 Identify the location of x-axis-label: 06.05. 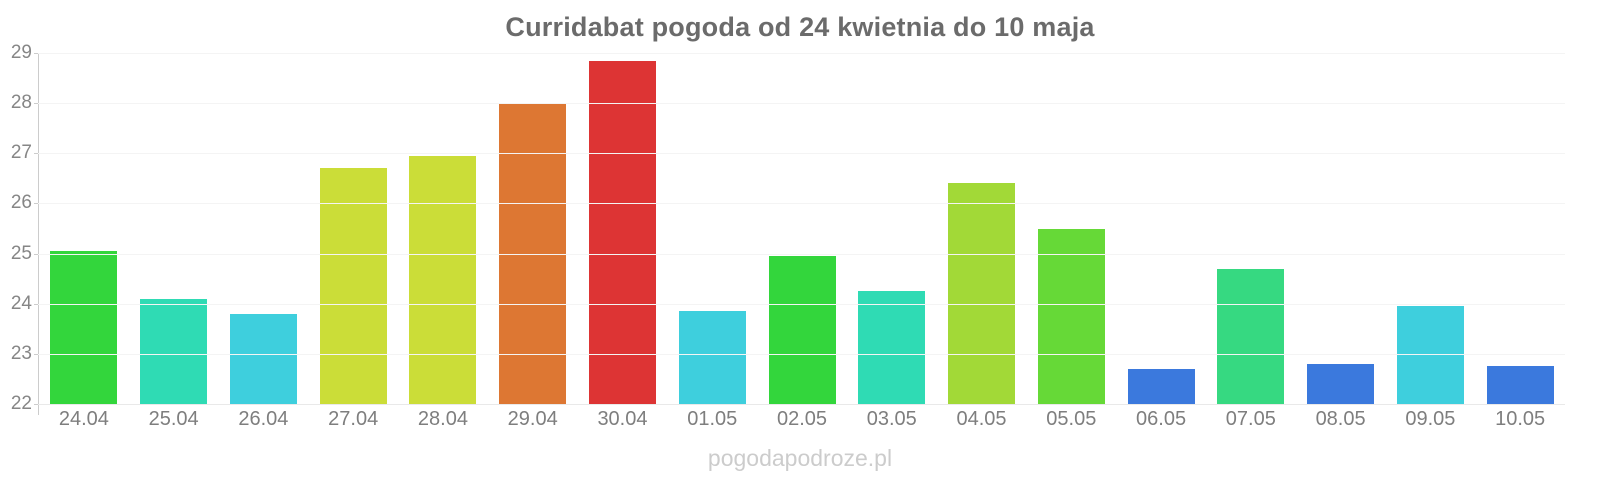
(1161, 419).